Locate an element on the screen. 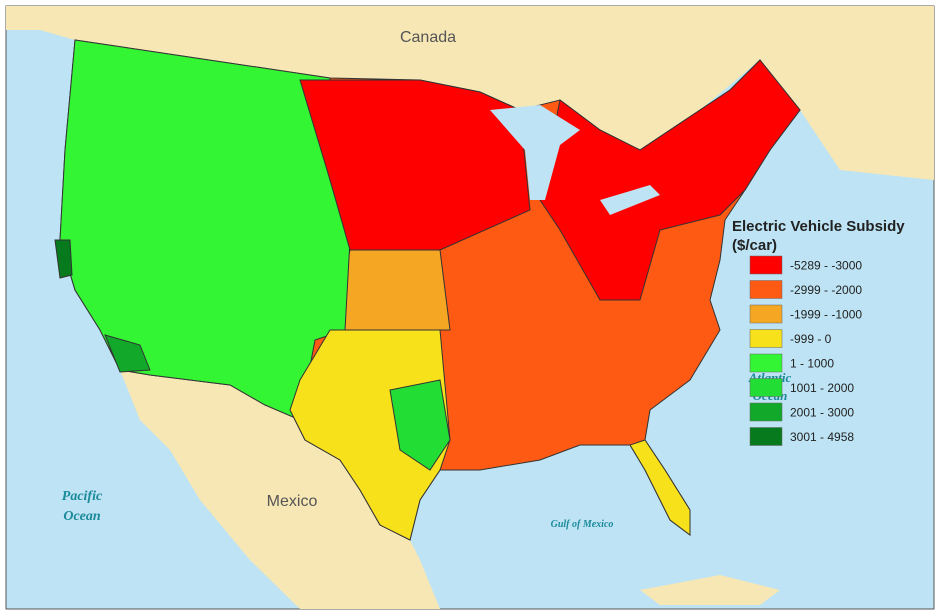 Image resolution: width=940 pixels, height=615 pixels. ocean-label: Gulf of Mexico is located at coordinates (582, 524).